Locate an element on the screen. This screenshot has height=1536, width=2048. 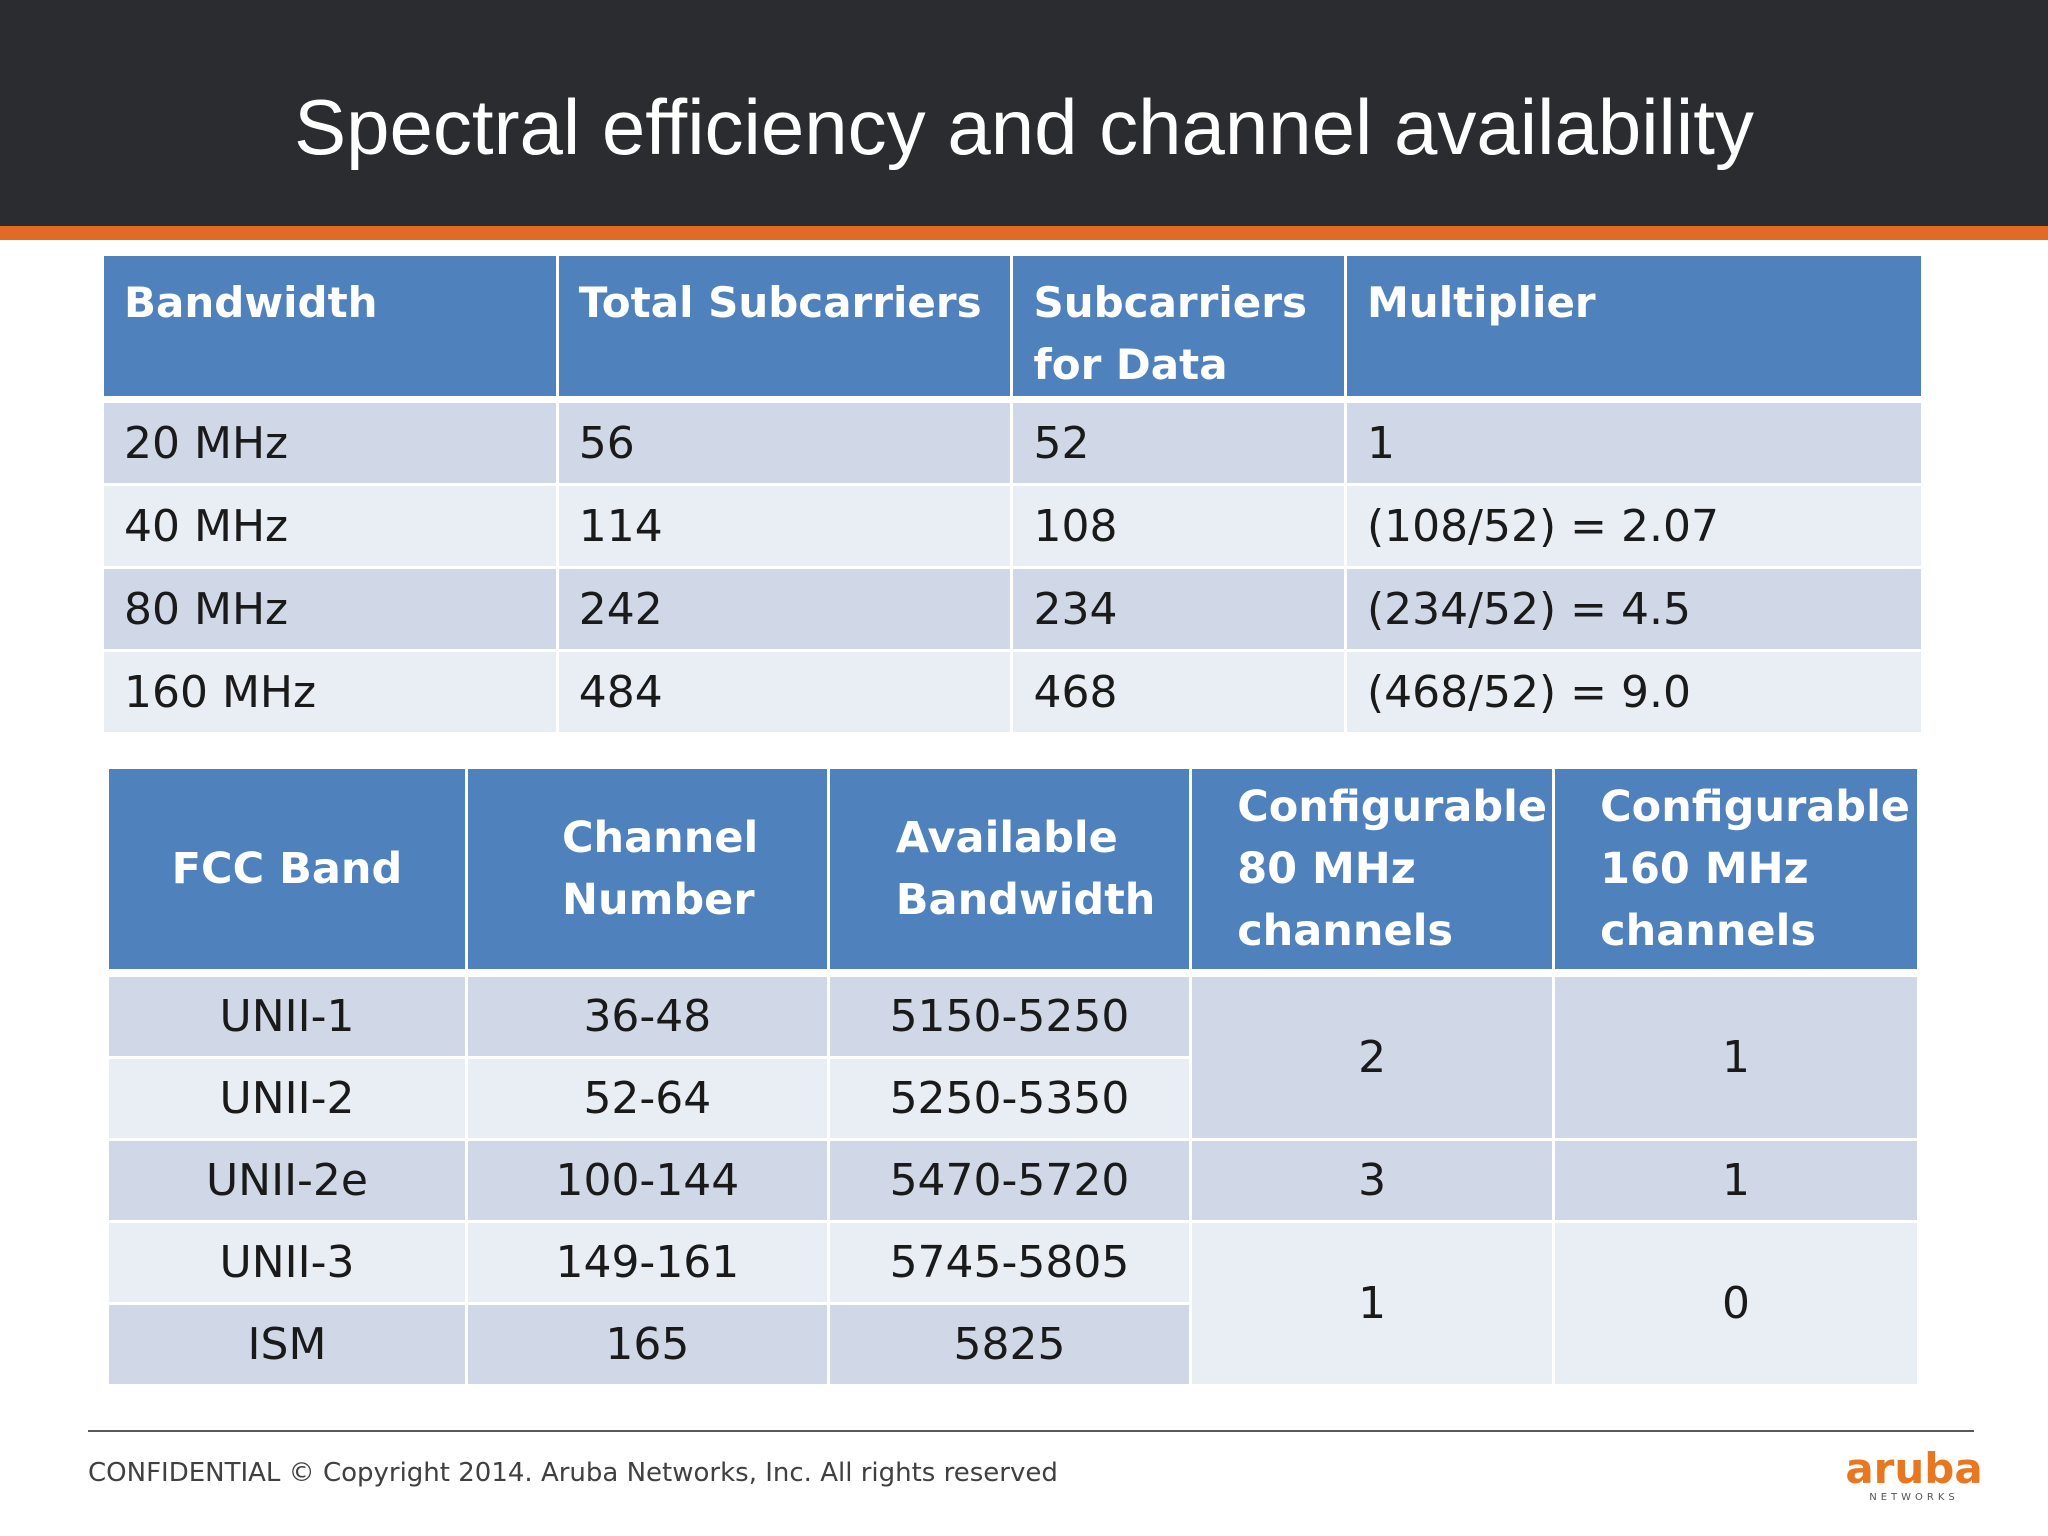
table-cell: 80 MHz is located at coordinates (330, 609).